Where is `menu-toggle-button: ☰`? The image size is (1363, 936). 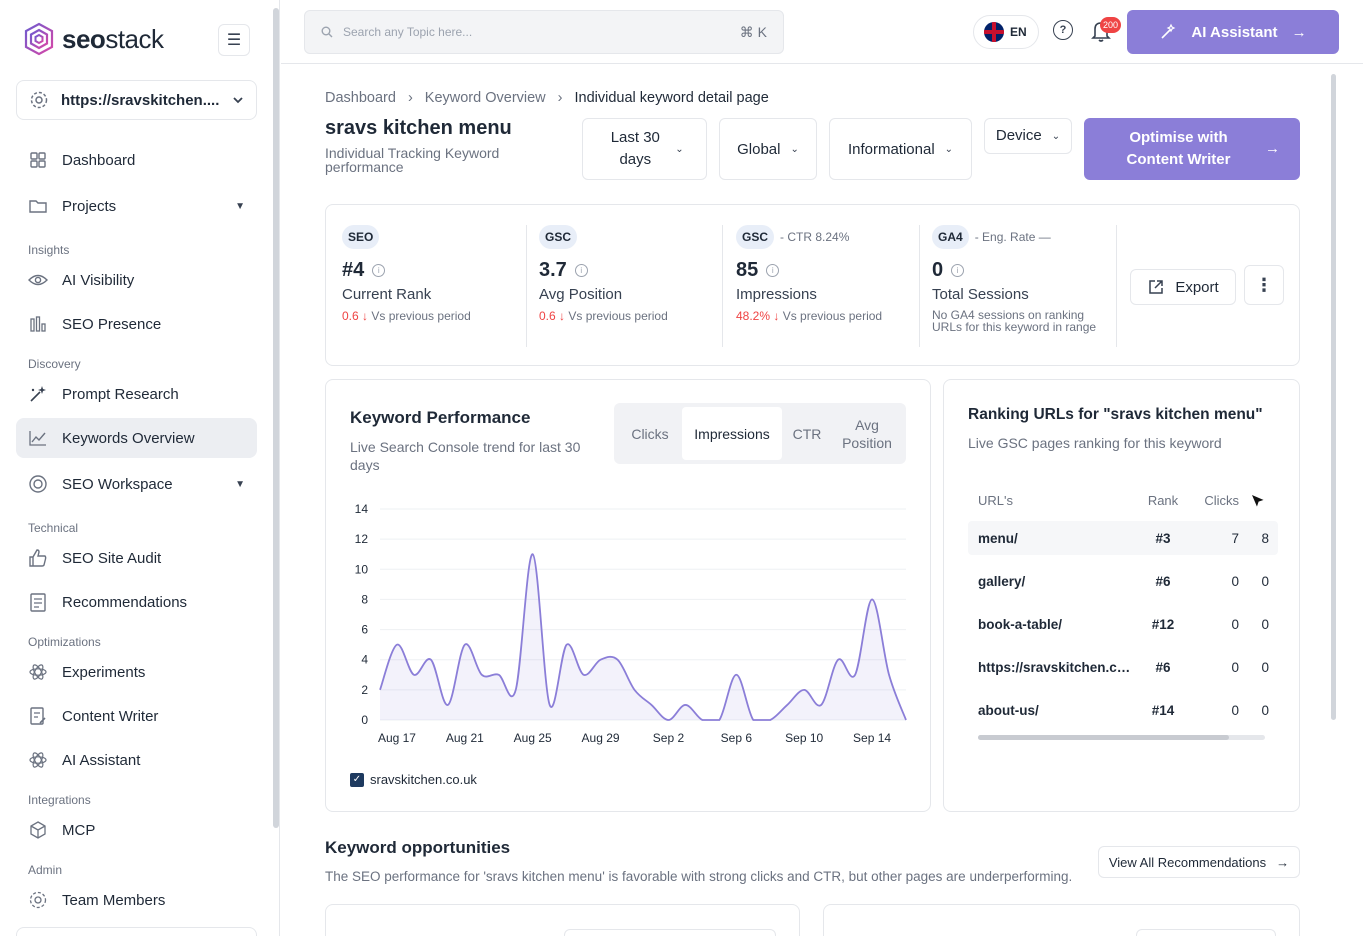 menu-toggle-button: ☰ is located at coordinates (234, 40).